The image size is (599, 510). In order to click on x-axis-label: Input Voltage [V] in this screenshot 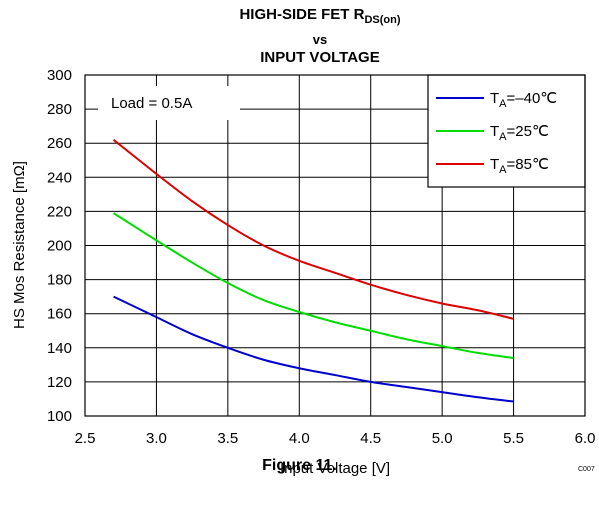, I will do `click(335, 468)`.